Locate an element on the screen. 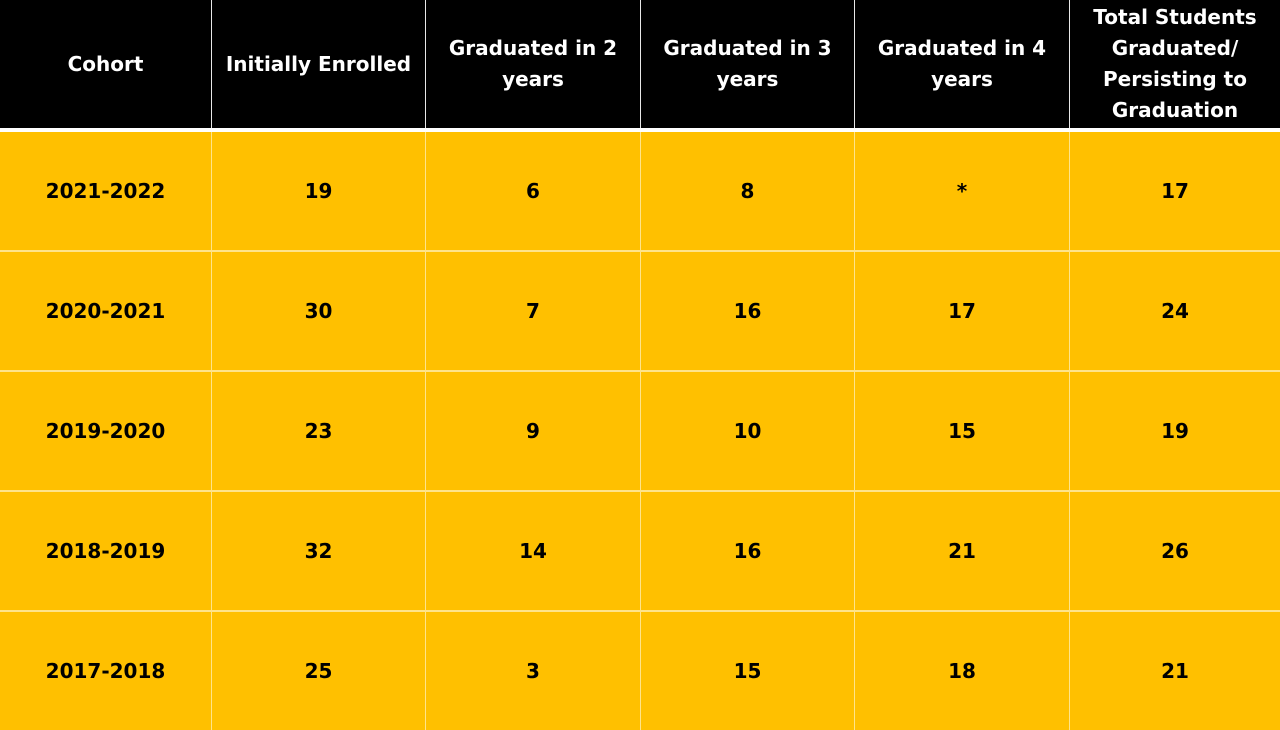  column-header-graduated-3-years: Graduated in 3 years is located at coordinates (747, 64).